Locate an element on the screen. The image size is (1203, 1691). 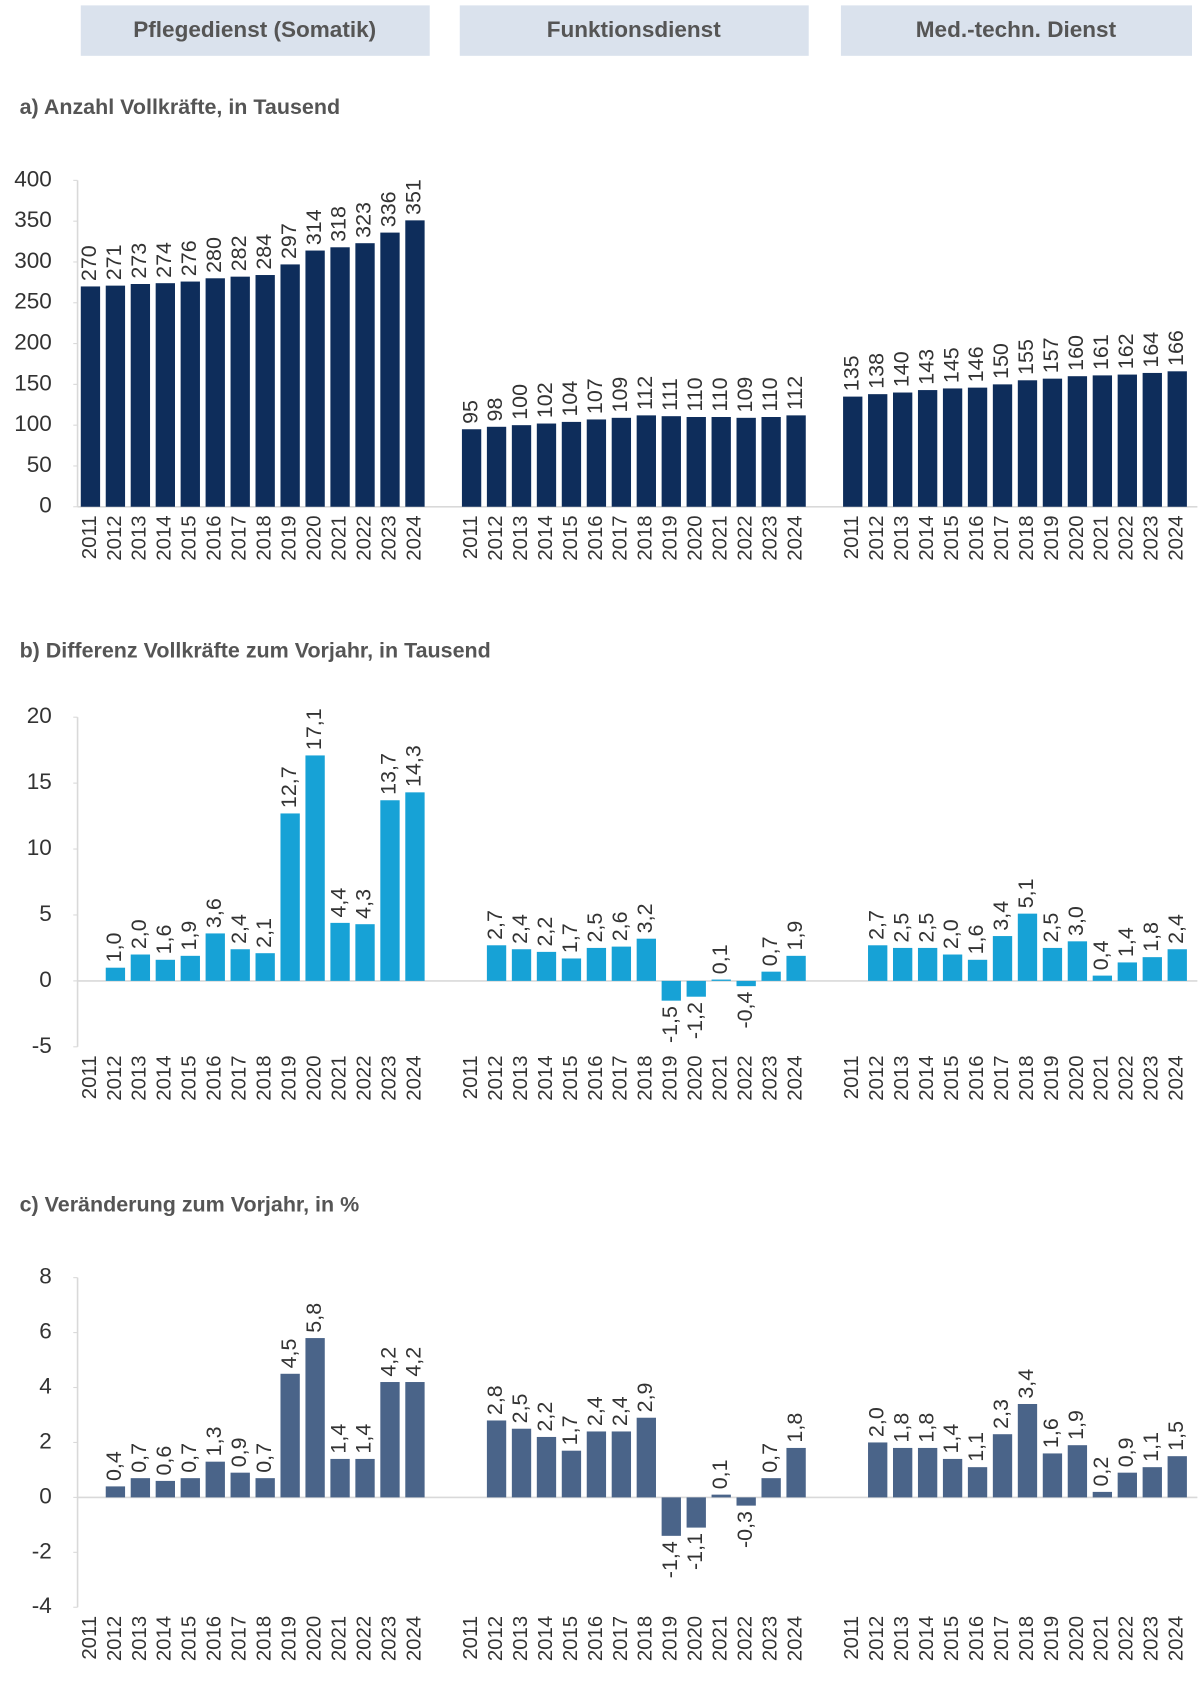
y-tick-label: 350 is located at coordinates (33, 219).